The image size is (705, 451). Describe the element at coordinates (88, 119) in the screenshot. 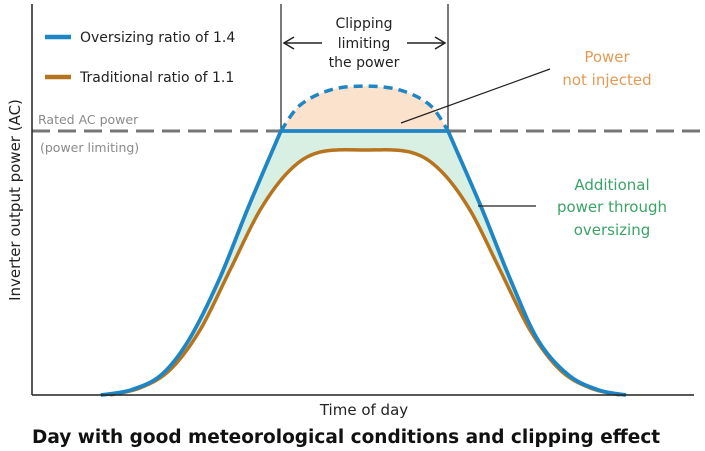

I see `rated-label: Rated AC power` at that location.